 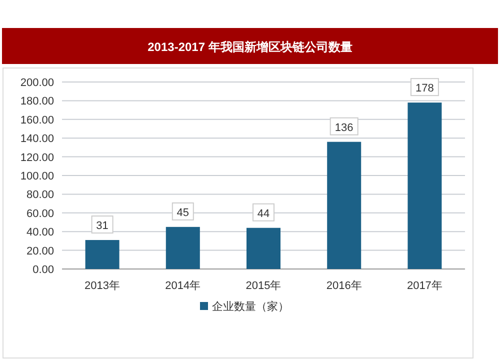 What do you see at coordinates (37, 83) in the screenshot?
I see `y-tick-label: 200.00` at bounding box center [37, 83].